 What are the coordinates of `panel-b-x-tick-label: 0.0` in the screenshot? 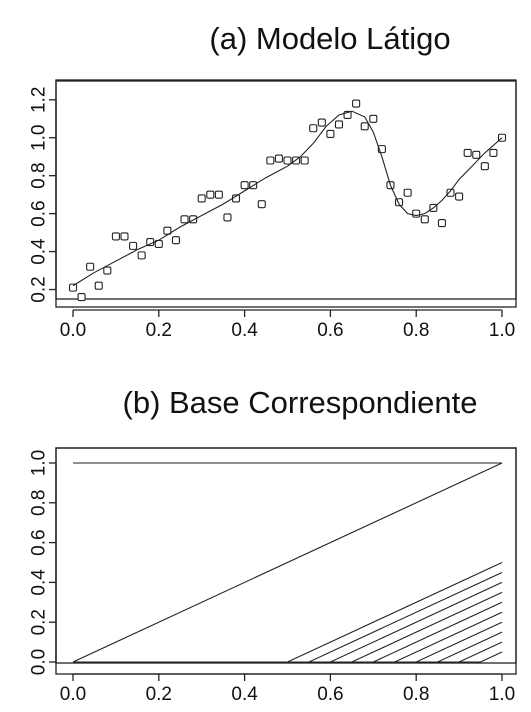 It's located at (73, 694).